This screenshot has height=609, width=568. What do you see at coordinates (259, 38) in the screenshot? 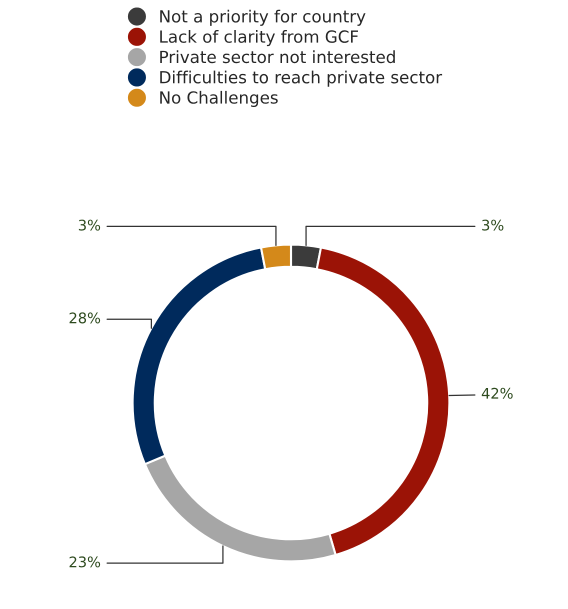
I see `legend-label: Lack of clarity from GCF` at bounding box center [259, 38].